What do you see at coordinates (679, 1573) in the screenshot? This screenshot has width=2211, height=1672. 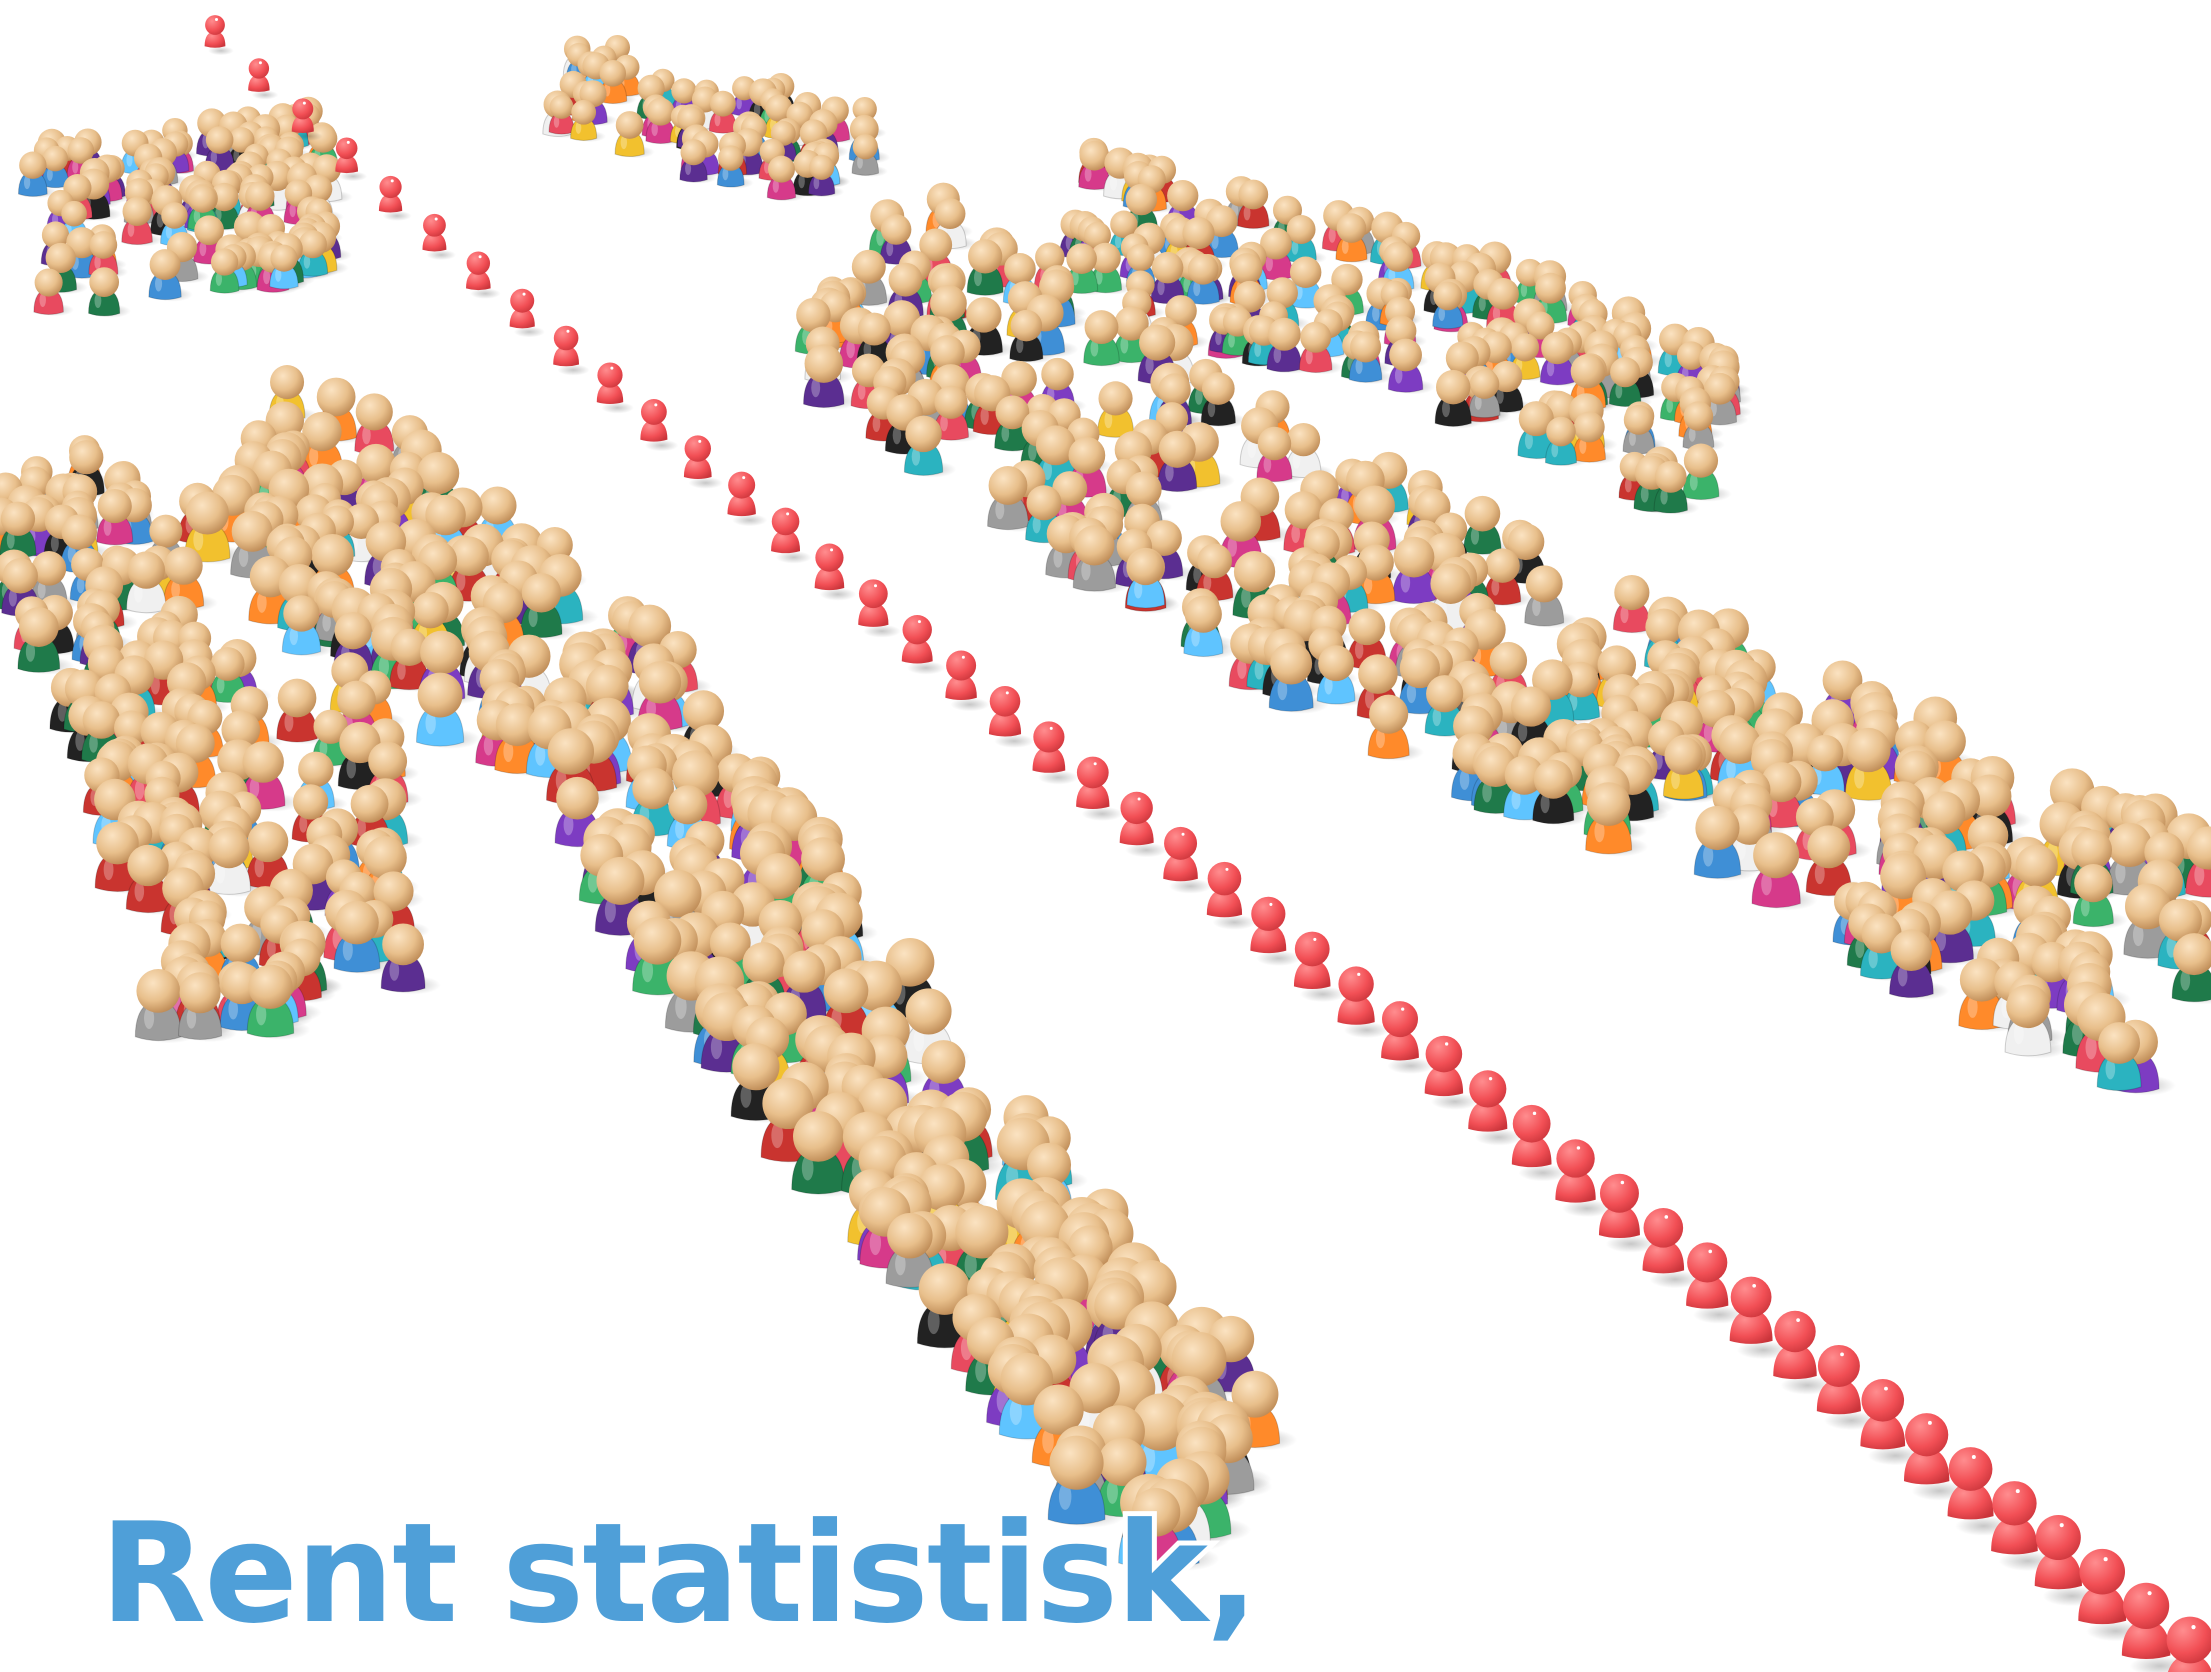 I see `caption-text: Rent statistisk,` at bounding box center [679, 1573].